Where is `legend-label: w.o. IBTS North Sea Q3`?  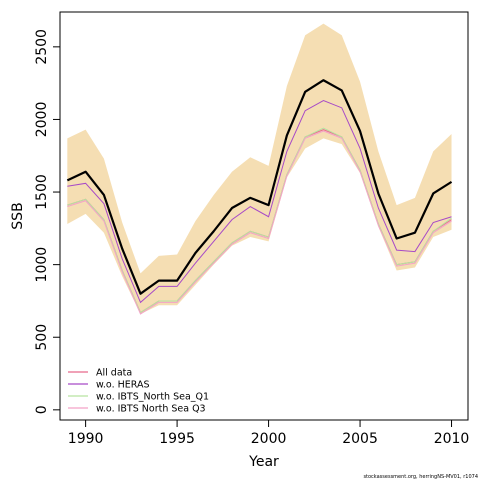 legend-label: w.o. IBTS North Sea Q3 is located at coordinates (151, 409).